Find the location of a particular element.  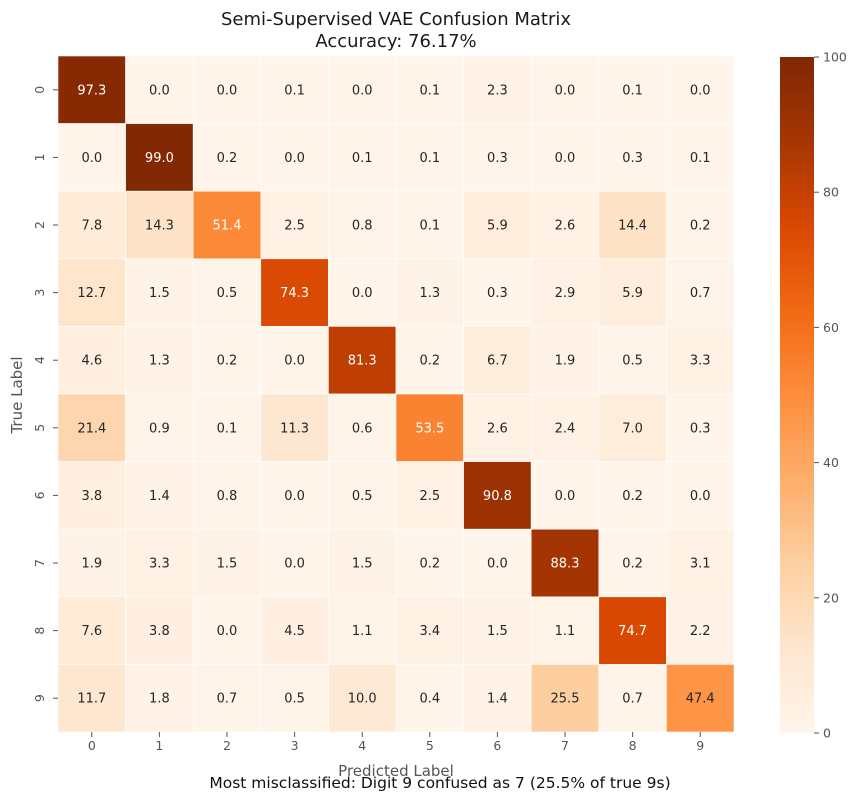

y-axis-ticks: 0 1 2 3 4 5 6 7 8 9 is located at coordinates (45, 394).